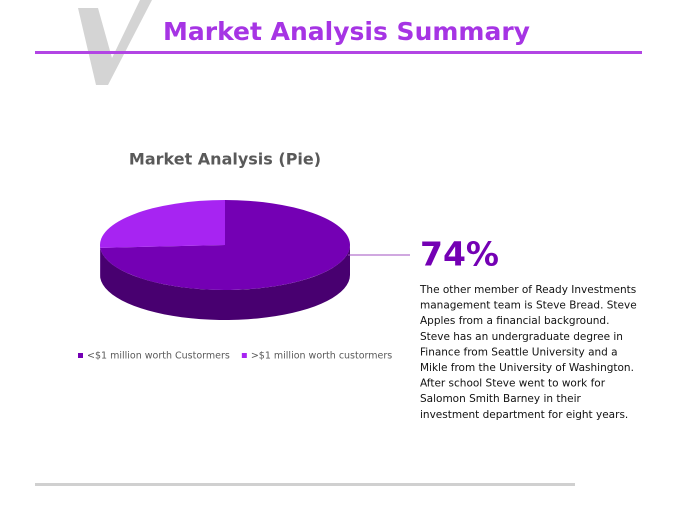 The height and width of the screenshot is (514, 680). What do you see at coordinates (521, 337) in the screenshot?
I see `body-line: Steve has an undergraduate degree in` at bounding box center [521, 337].